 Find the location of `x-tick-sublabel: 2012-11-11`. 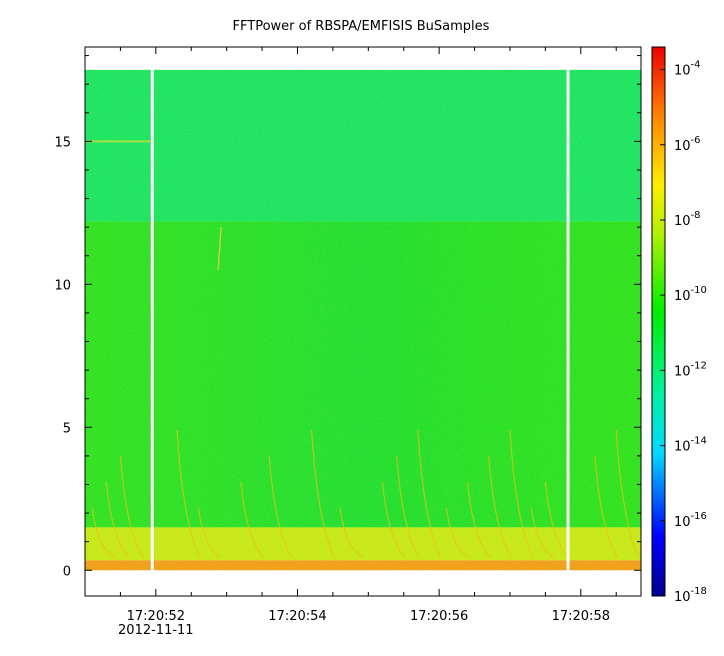

x-tick-sublabel: 2012-11-11 is located at coordinates (156, 630).